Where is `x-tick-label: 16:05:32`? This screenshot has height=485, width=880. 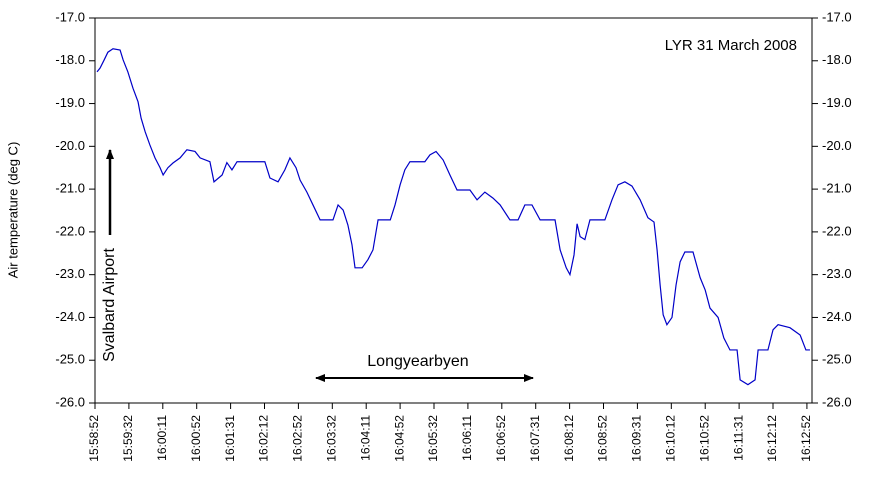
x-tick-label: 16:05:32 is located at coordinates (433, 438).